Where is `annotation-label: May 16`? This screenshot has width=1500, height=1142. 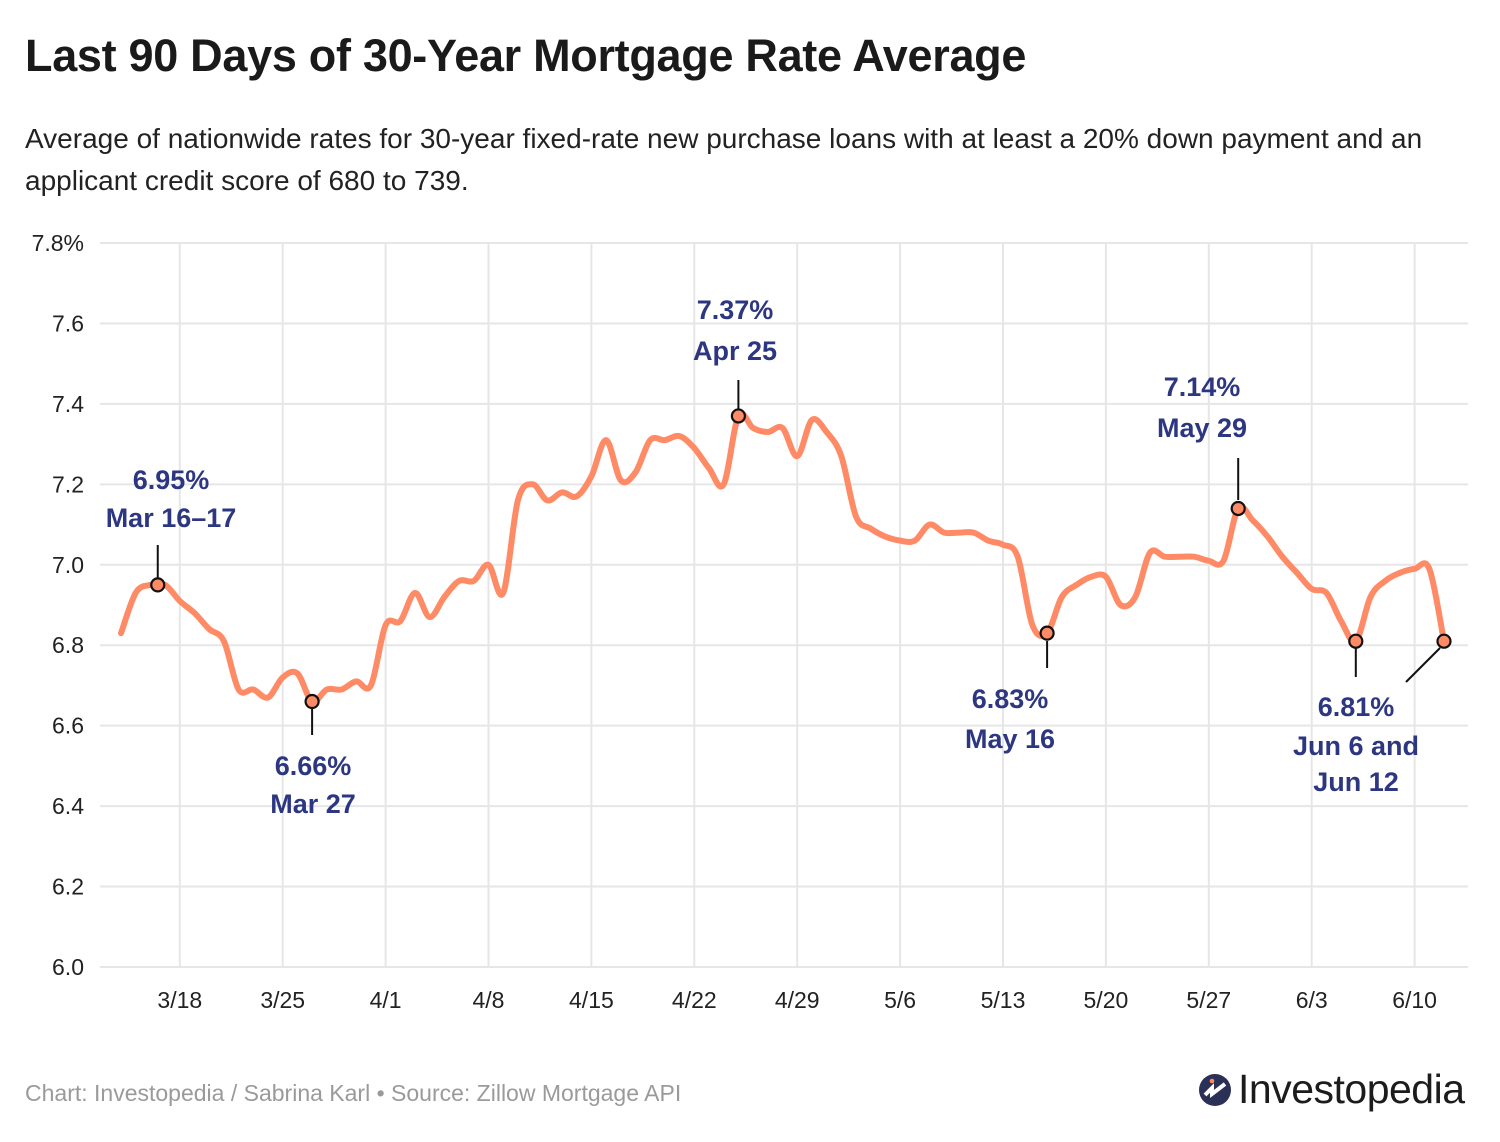 annotation-label: May 16 is located at coordinates (1010, 739).